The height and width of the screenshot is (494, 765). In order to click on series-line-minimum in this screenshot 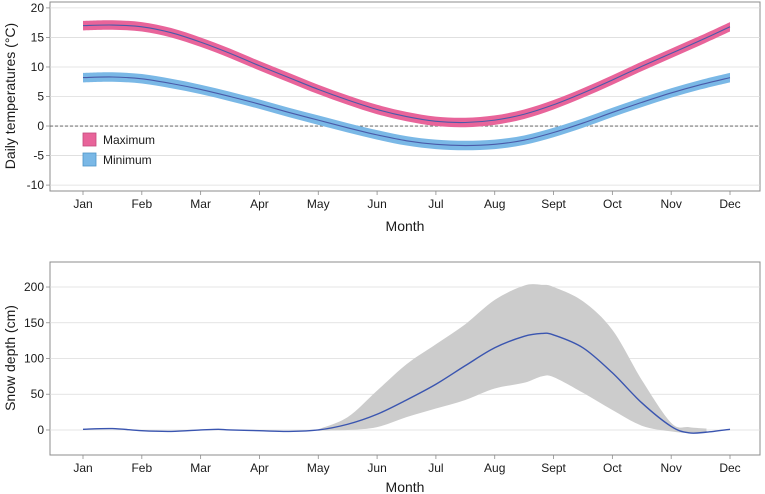, I will do `click(406, 111)`.